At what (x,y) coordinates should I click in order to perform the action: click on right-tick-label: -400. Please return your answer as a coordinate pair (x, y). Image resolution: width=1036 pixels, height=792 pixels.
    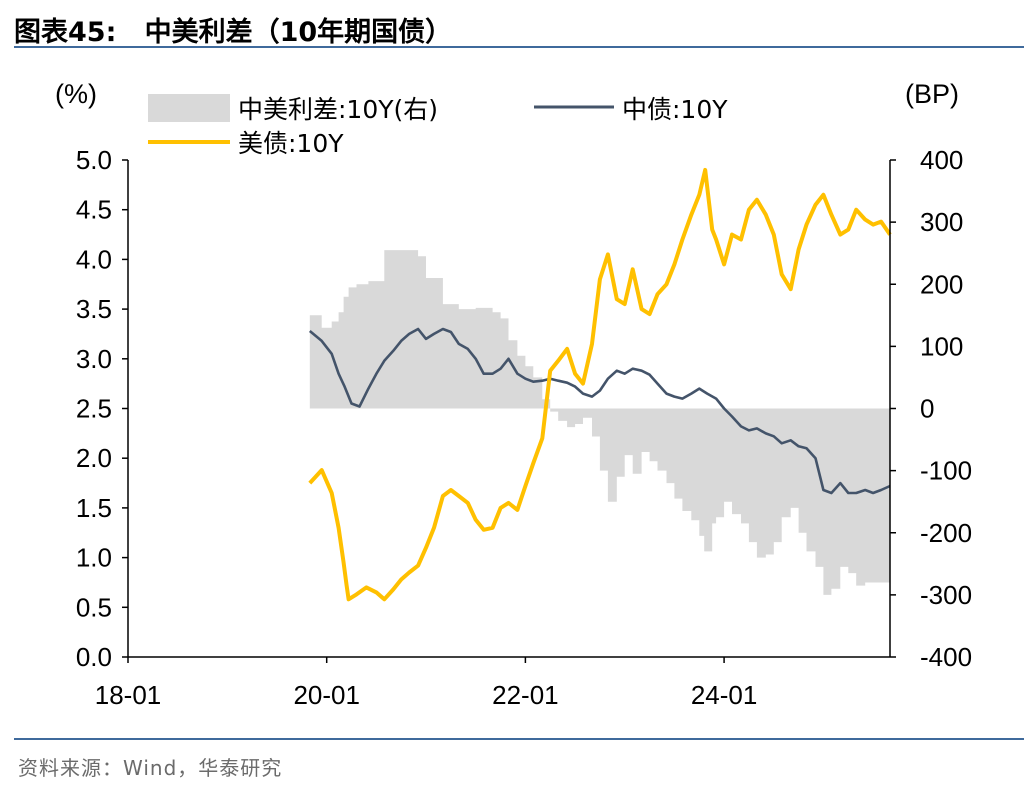
    Looking at the image, I should click on (946, 657).